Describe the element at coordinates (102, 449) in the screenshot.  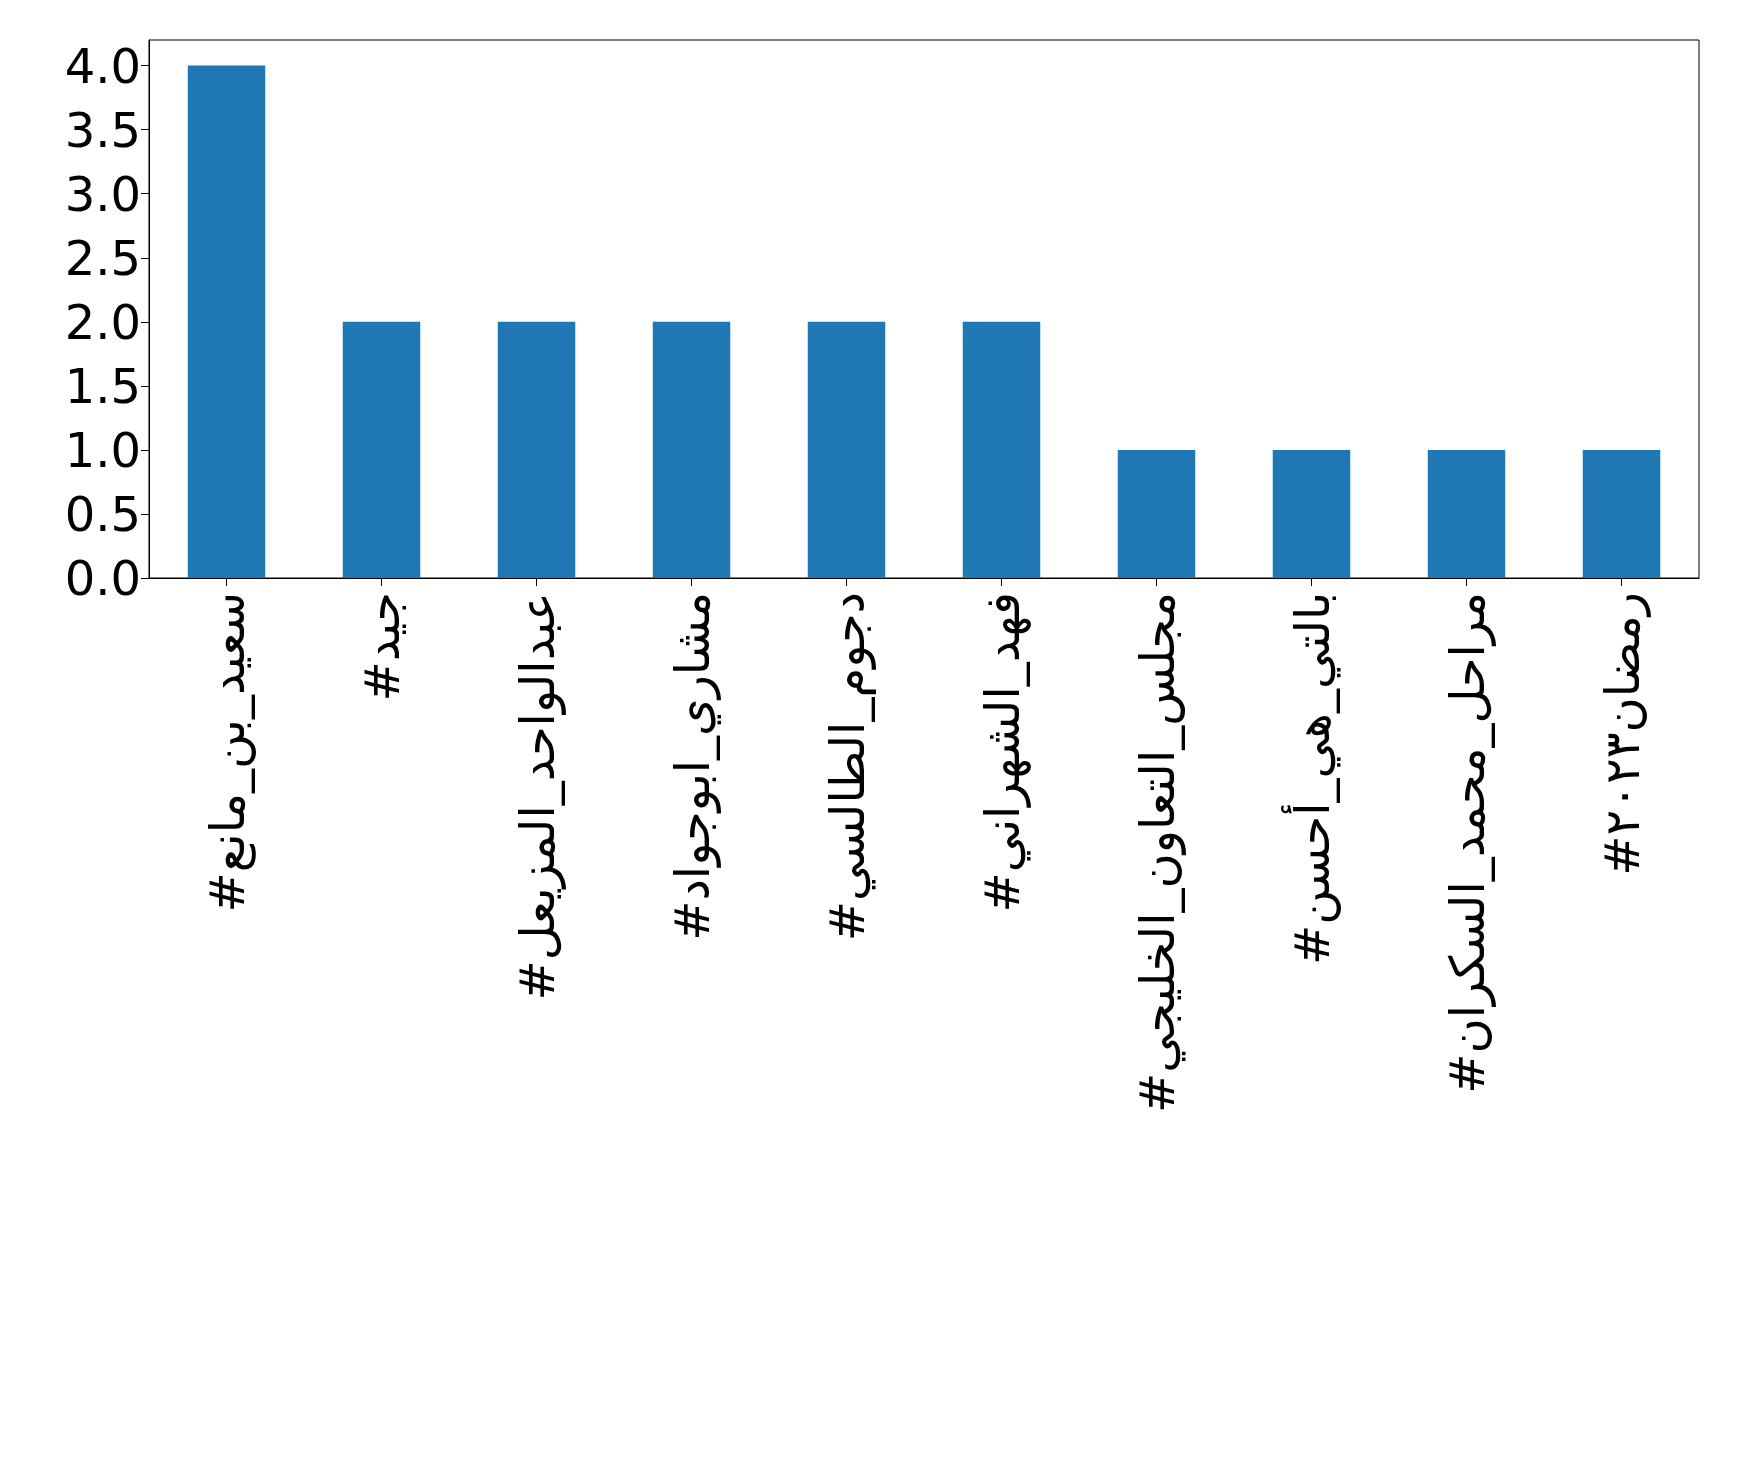
I see `y-tick-label: 1.0` at that location.